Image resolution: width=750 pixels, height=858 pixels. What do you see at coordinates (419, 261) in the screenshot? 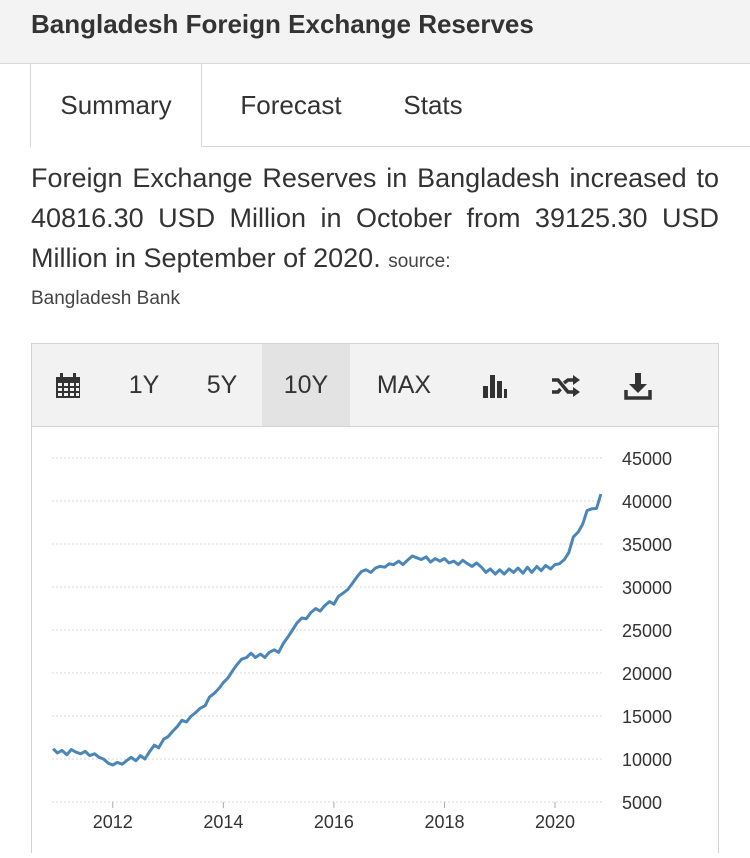
I see `source-label: source:` at bounding box center [419, 261].